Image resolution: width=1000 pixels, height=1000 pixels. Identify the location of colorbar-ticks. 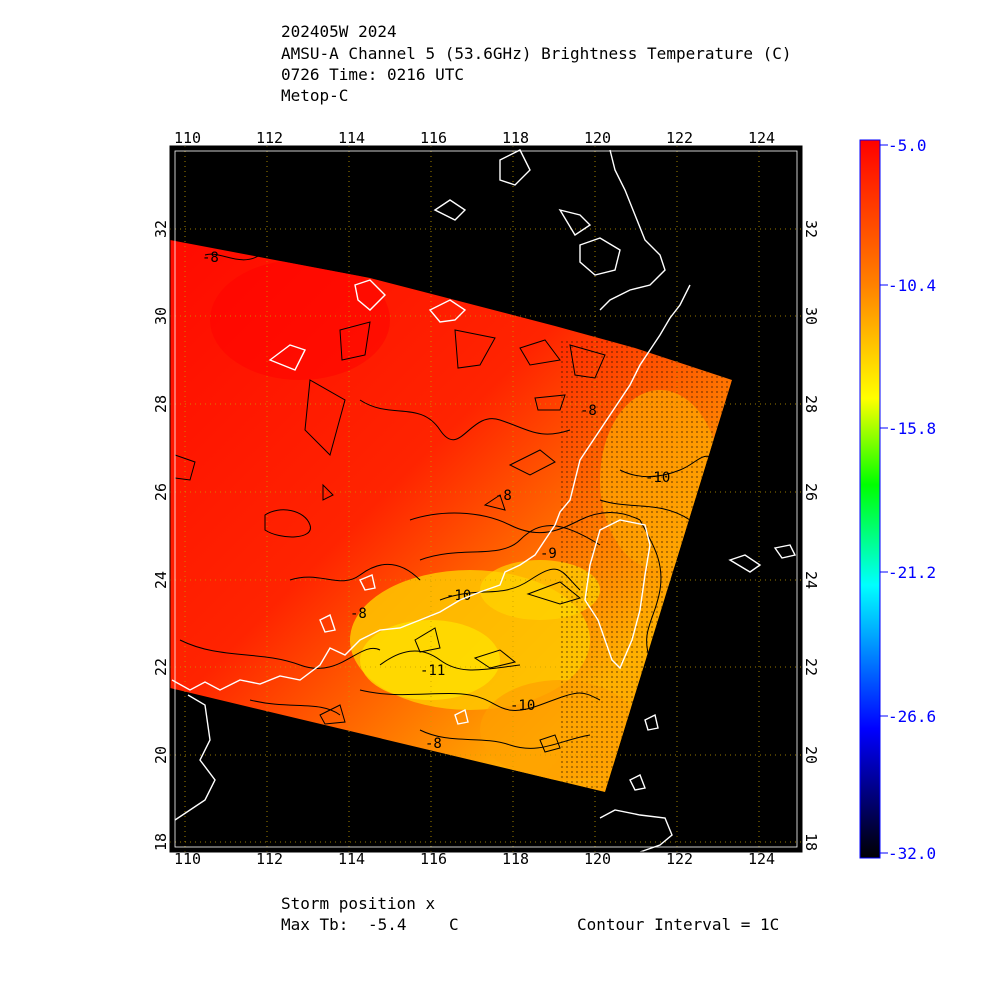
(884, 499).